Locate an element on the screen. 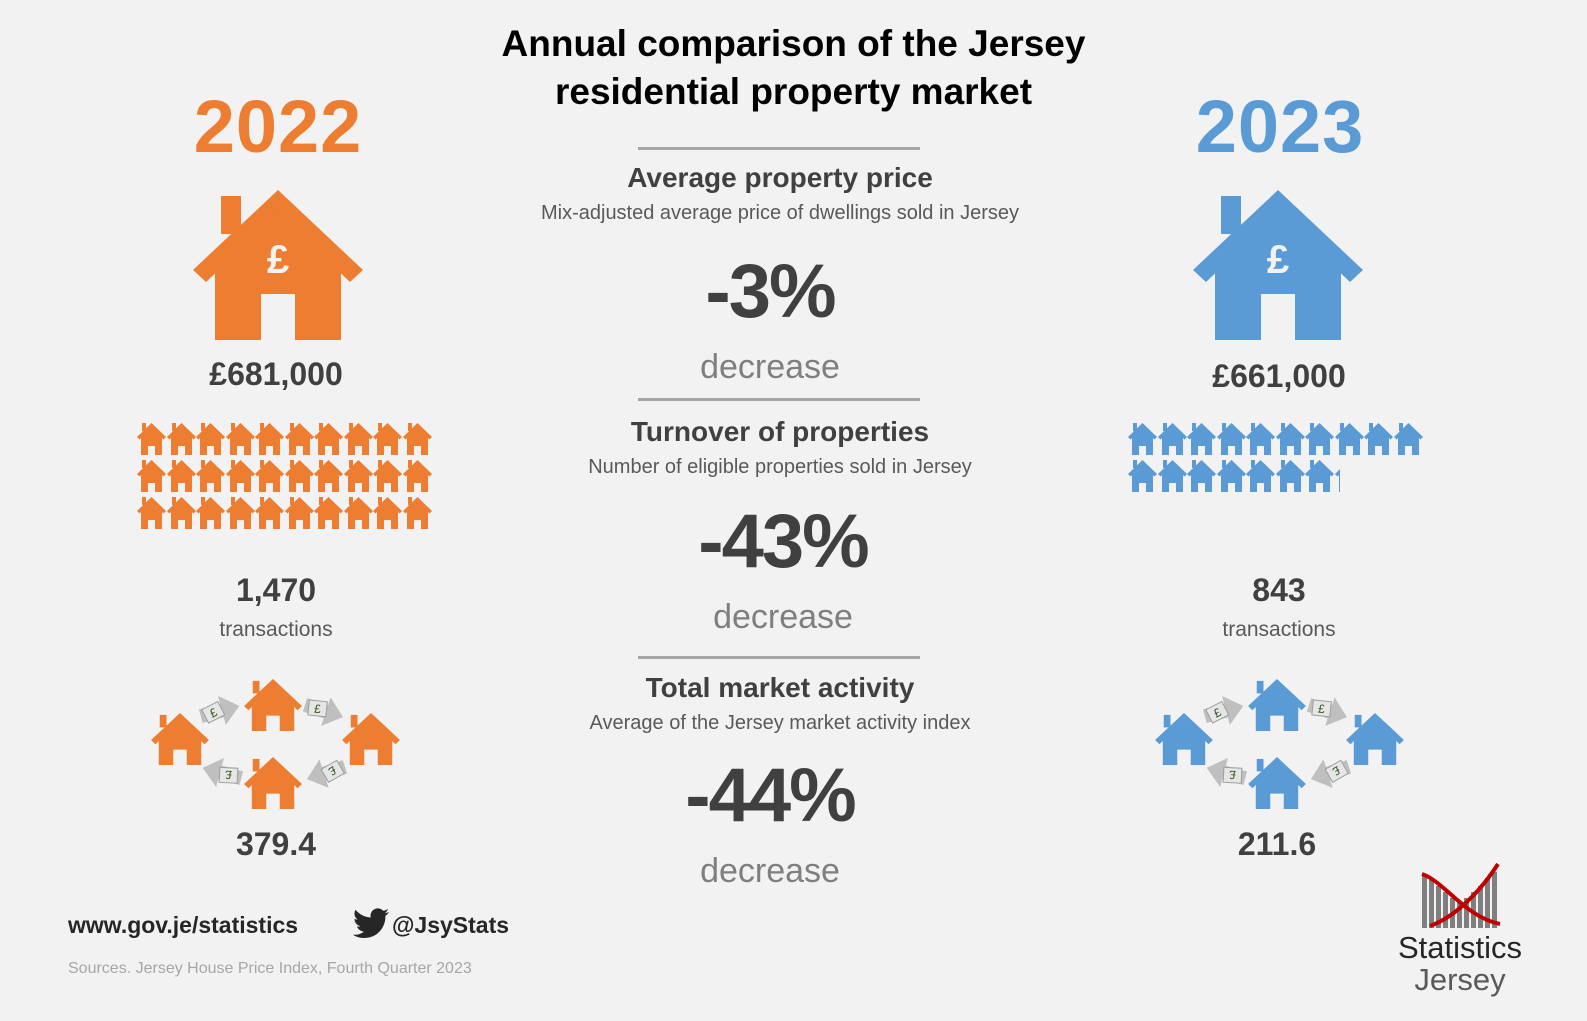 Image resolution: width=1587 pixels, height=1021 pixels. twitter-handle: @JsyStats is located at coordinates (451, 925).